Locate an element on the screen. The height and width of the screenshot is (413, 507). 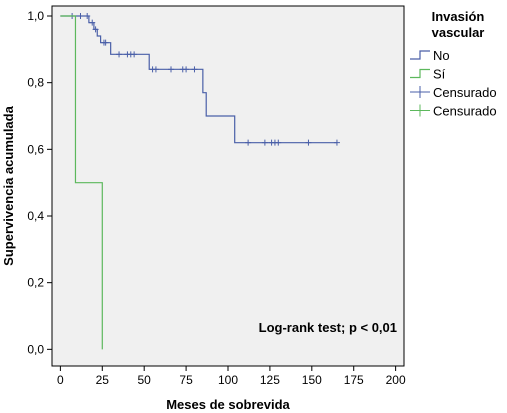
y-tick-label: 0,0 is located at coordinates (35, 349).